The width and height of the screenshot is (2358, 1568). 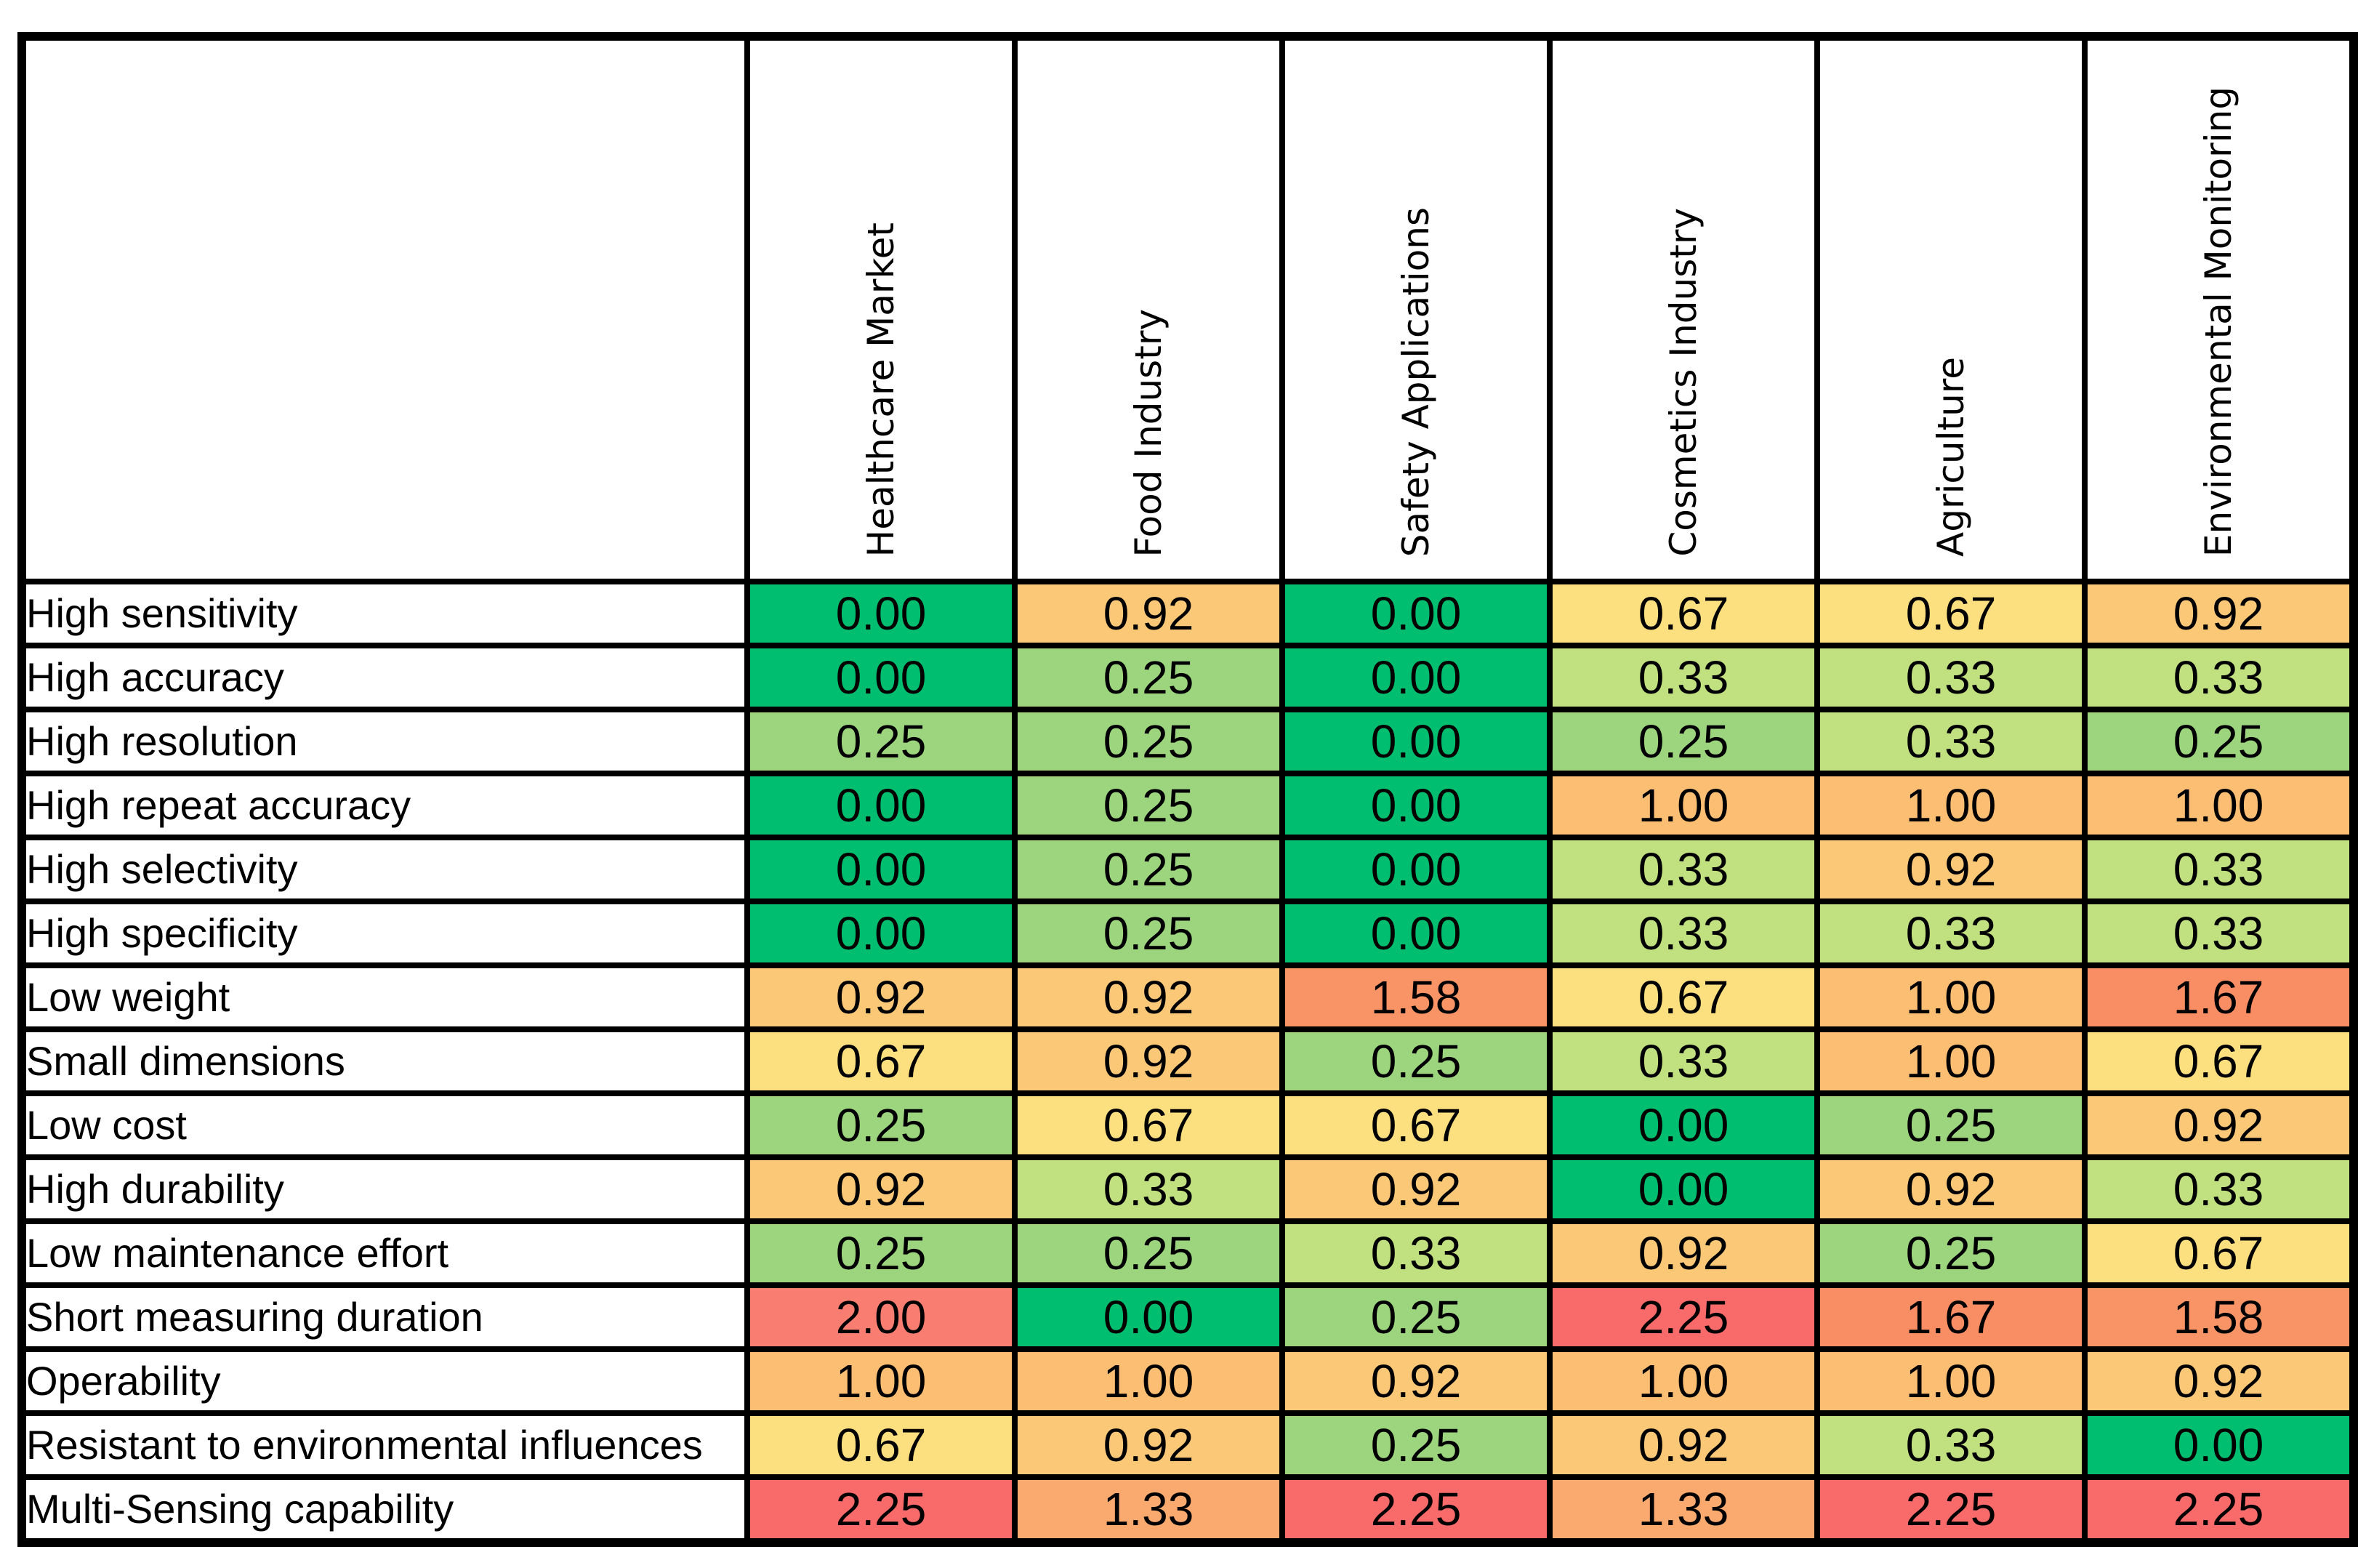 I want to click on row-label: High repeat accuracy, so click(x=384, y=805).